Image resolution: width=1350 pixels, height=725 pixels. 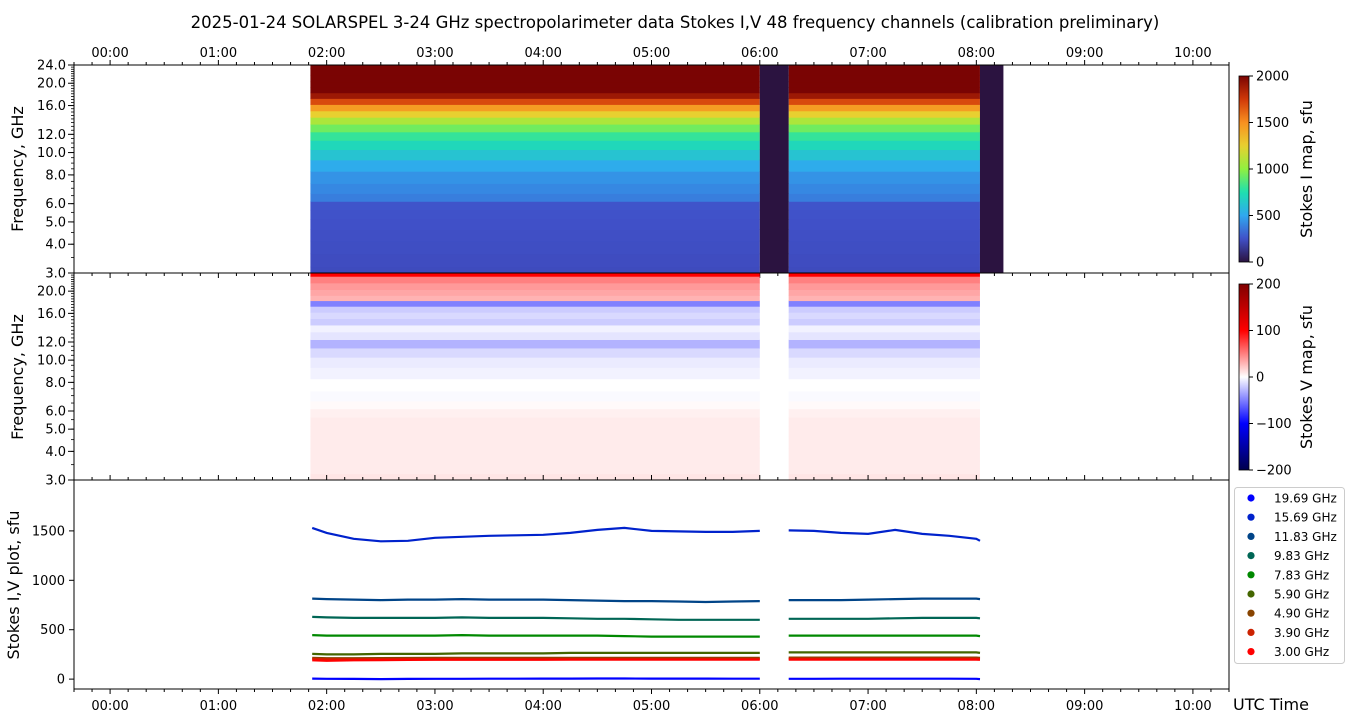 I want to click on heatmap-gap-cell, so click(x=774, y=169).